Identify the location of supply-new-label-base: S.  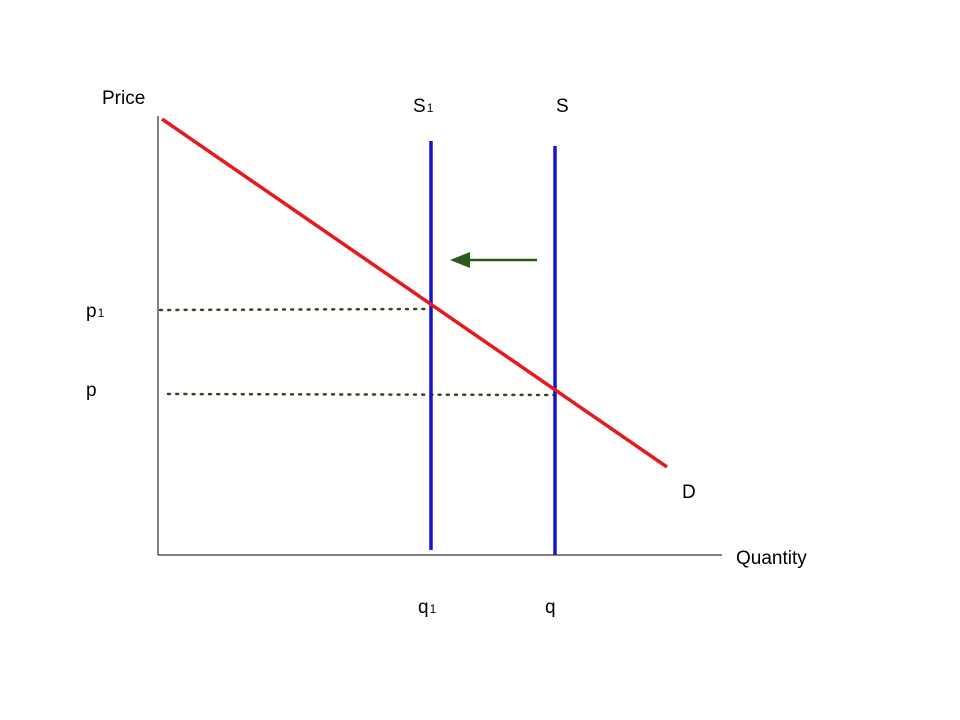
(419, 106).